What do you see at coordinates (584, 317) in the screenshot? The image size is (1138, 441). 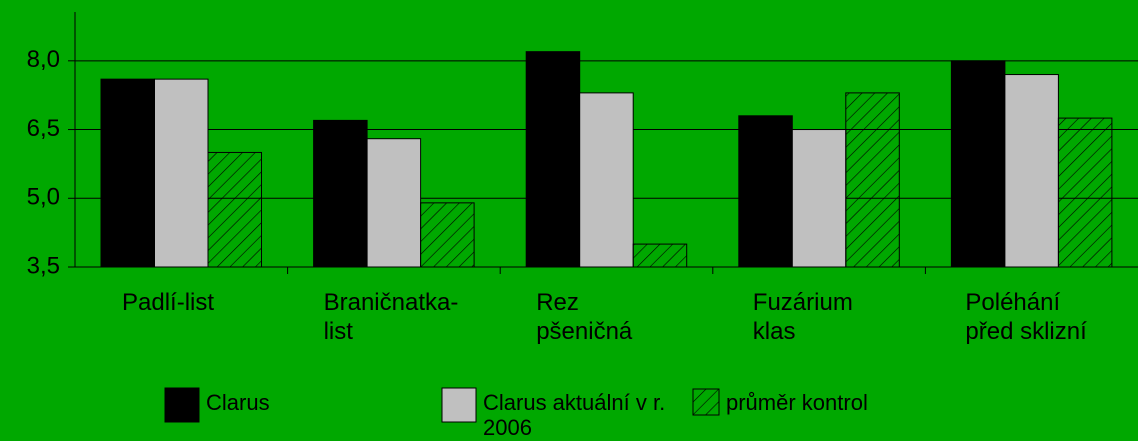 I see `x-tick-label: Rez pšeničná` at bounding box center [584, 317].